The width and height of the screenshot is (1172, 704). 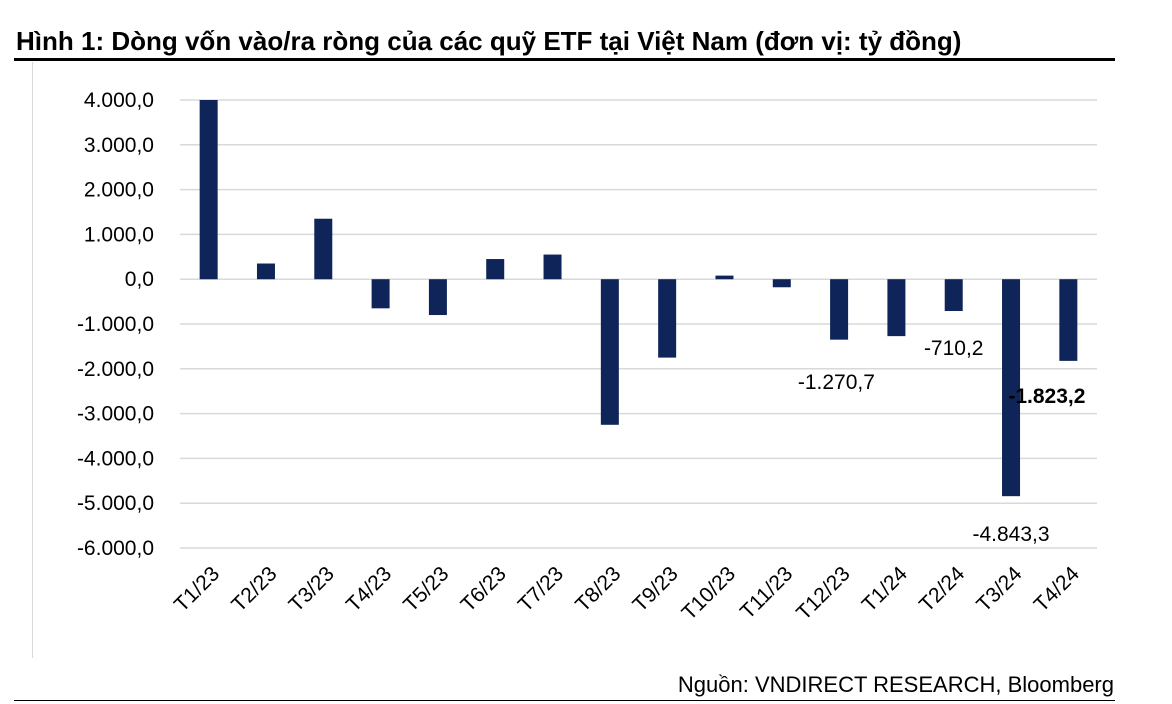 I want to click on x-tick-label: T4/24, so click(x=1057, y=589).